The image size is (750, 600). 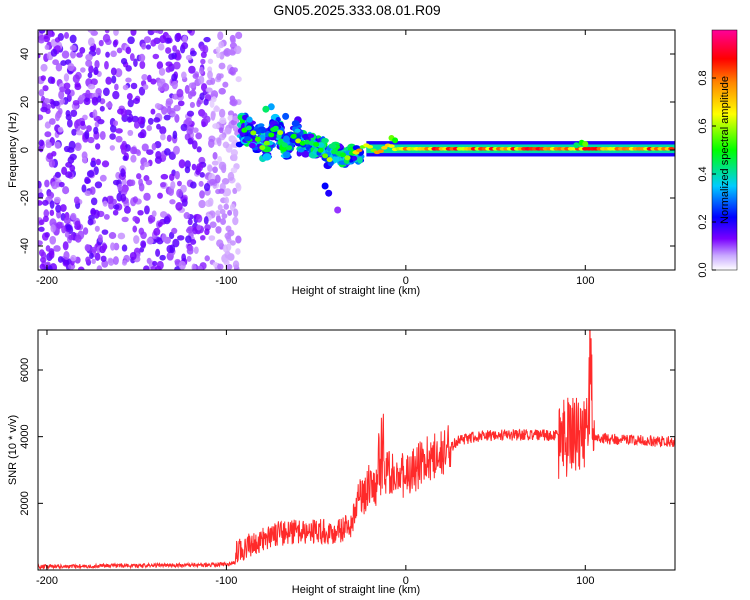 What do you see at coordinates (271, 107) in the screenshot?
I see `spectrogram-outlier` at bounding box center [271, 107].